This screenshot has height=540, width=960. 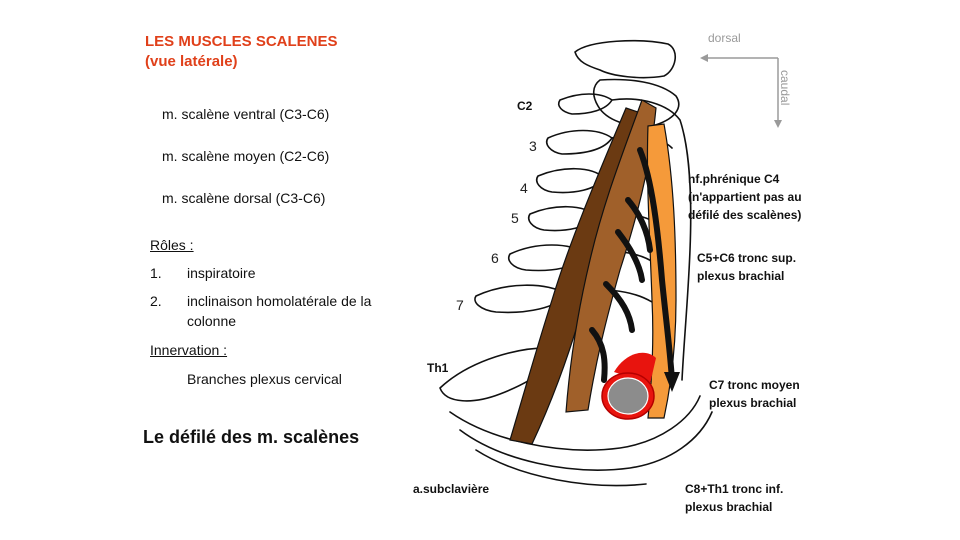 What do you see at coordinates (778, 124) in the screenshot?
I see `caudal-arrow-icon` at bounding box center [778, 124].